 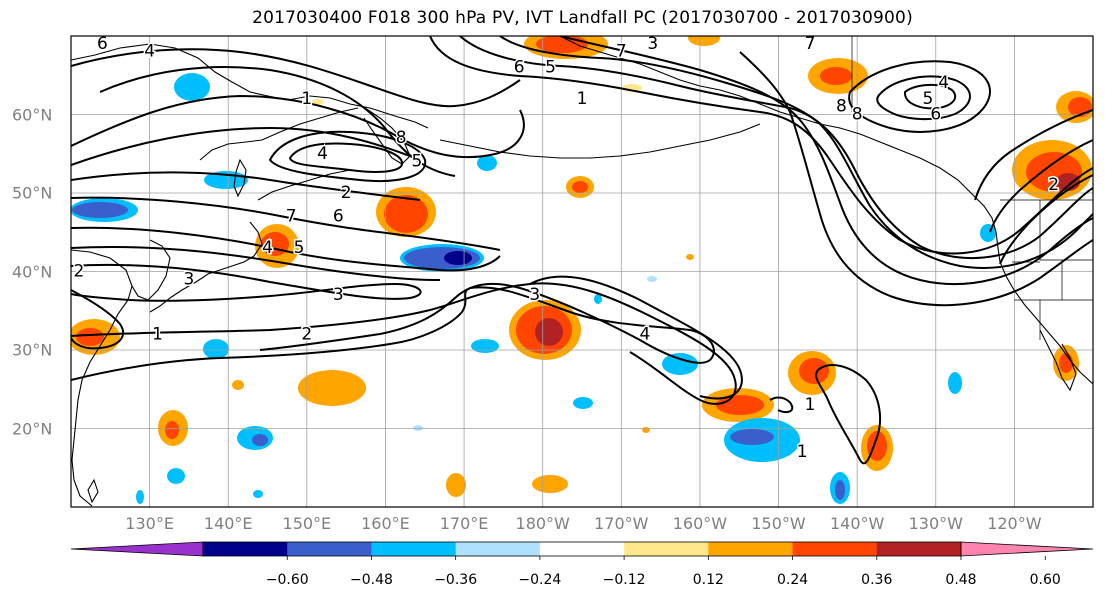 What do you see at coordinates (540, 580) in the screenshot?
I see `colorbar-tick-label: −0.24` at bounding box center [540, 580].